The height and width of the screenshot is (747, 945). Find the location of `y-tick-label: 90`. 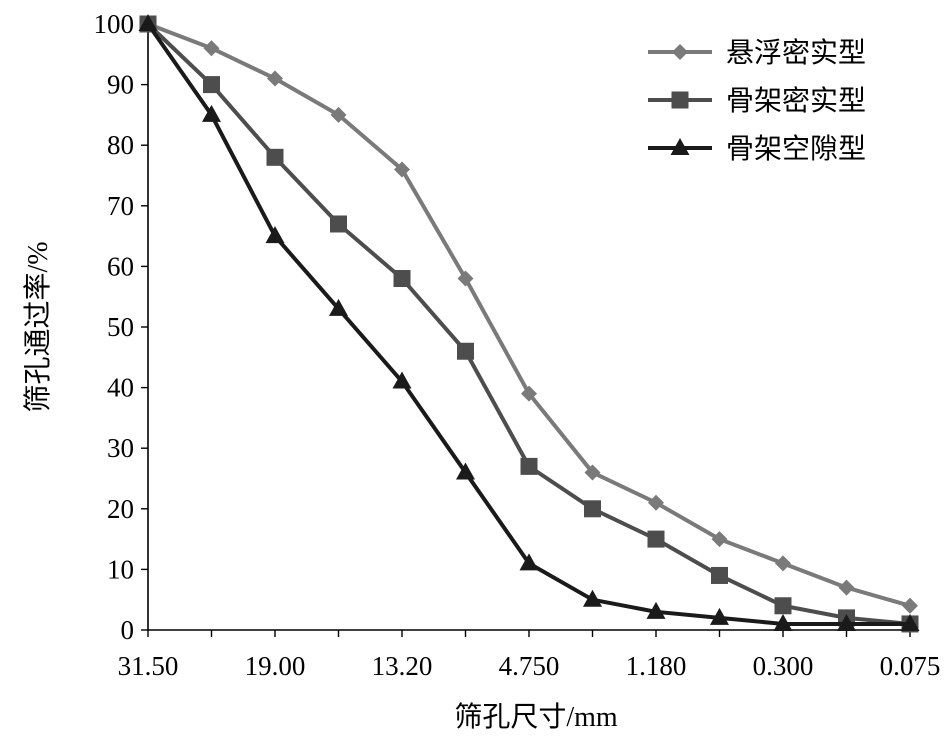

y-tick-label: 90 is located at coordinates (120, 85).